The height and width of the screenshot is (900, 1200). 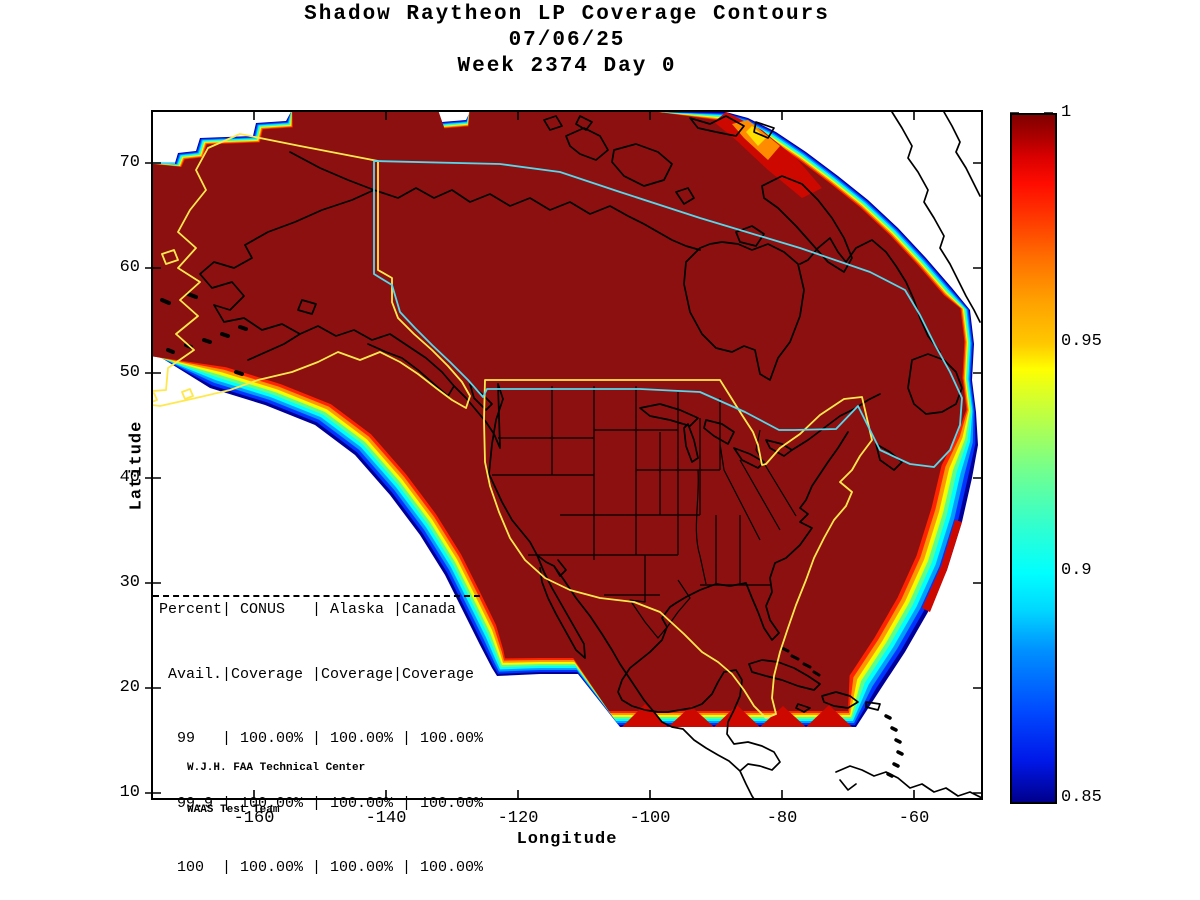 I want to click on x-tick-m100: -100, so click(x=650, y=818).